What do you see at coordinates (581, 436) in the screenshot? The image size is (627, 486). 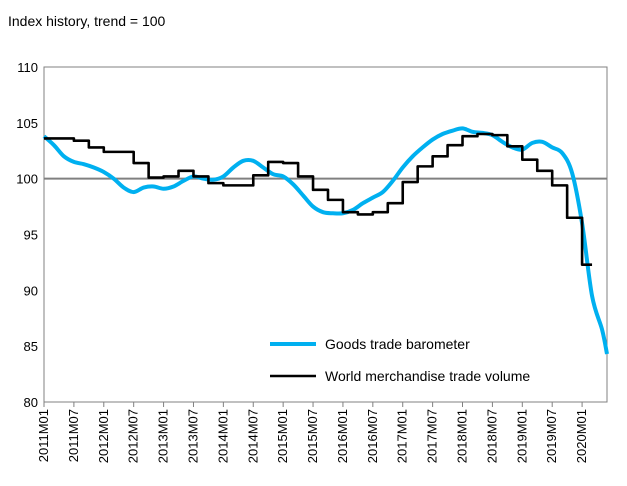 I see `x-tick-label: 2020M01` at bounding box center [581, 436].